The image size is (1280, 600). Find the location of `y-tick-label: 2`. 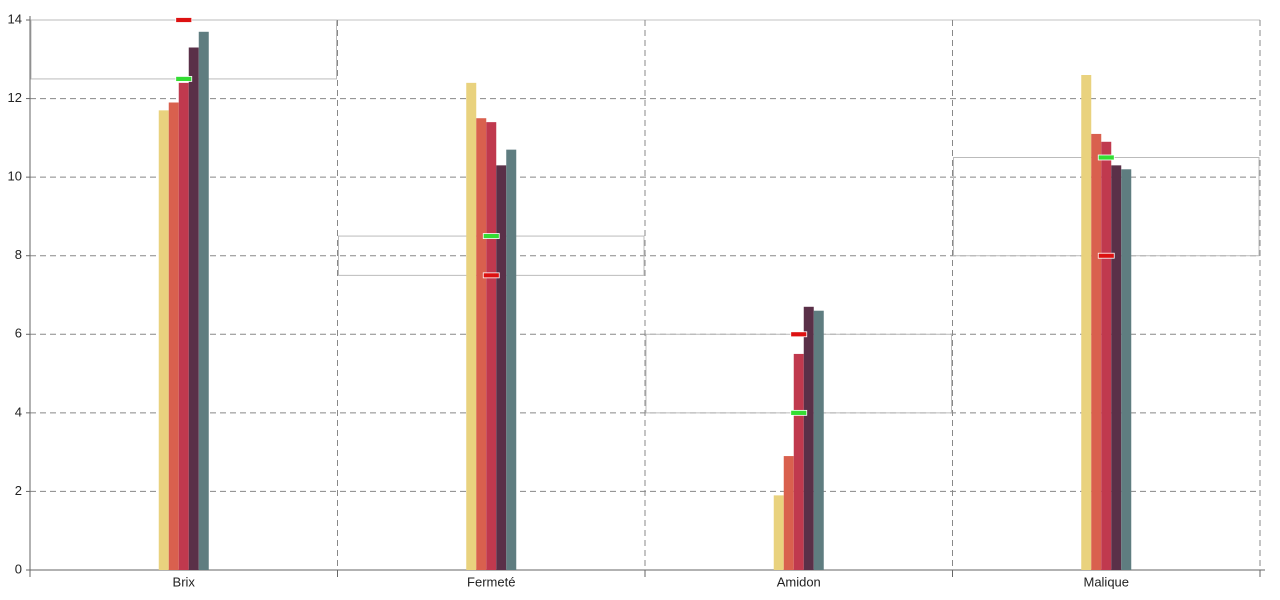

y-tick-label: 2 is located at coordinates (18, 490).